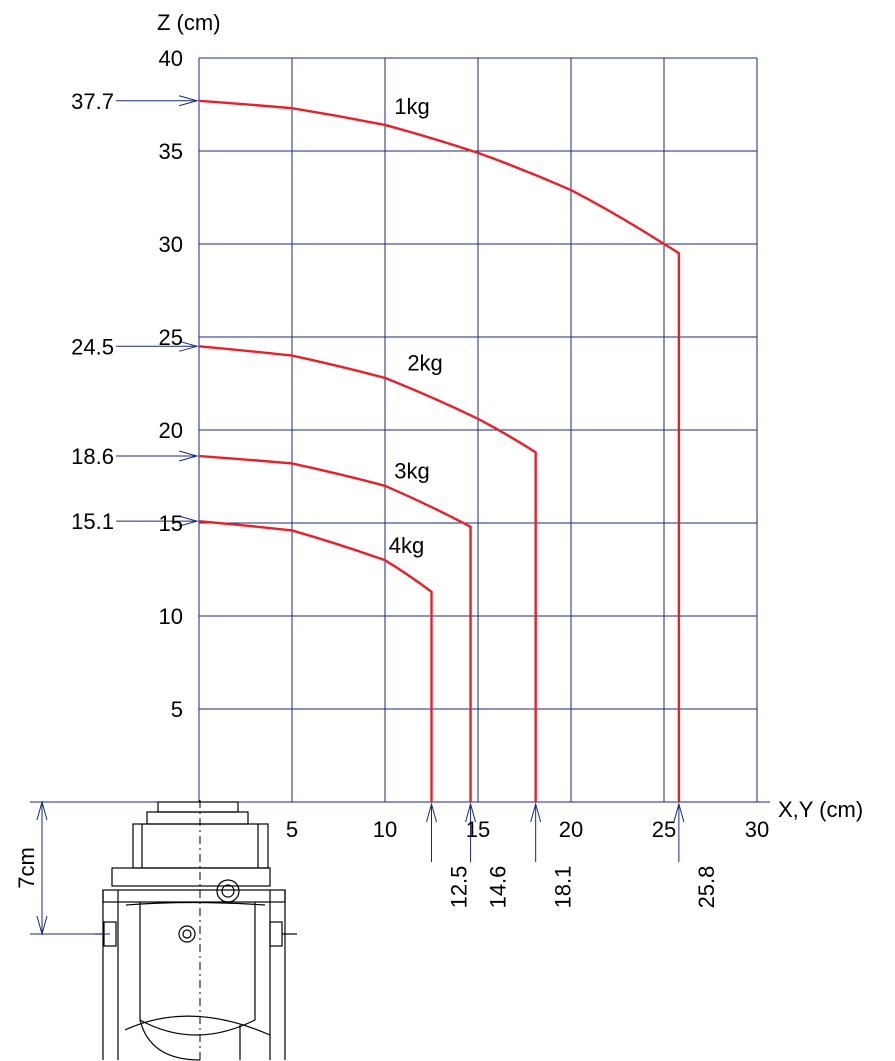 This screenshot has height=1061, width=895. I want to click on payload-curve-3kg, so click(335, 628).